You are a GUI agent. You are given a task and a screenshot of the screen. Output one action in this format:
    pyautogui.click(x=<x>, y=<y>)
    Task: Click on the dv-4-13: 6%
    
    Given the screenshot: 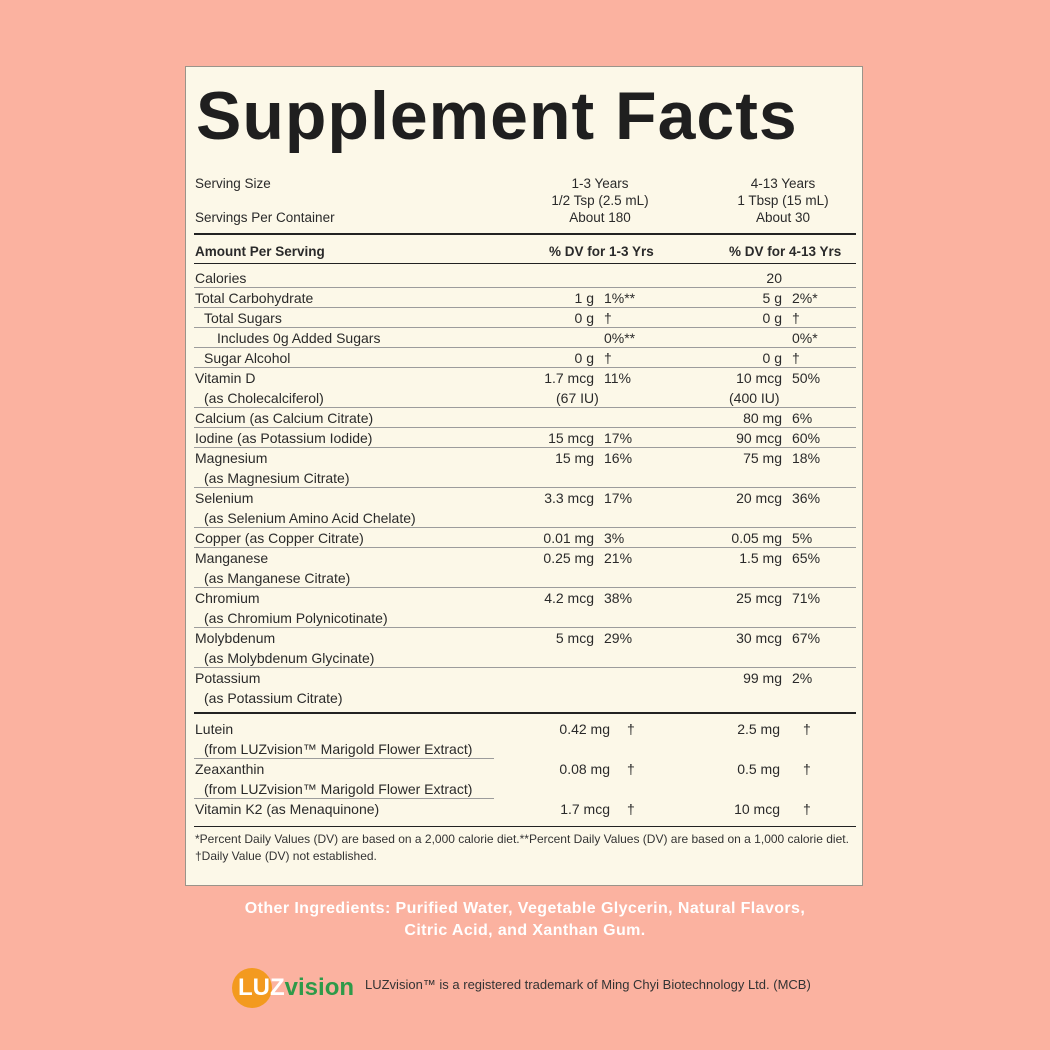 What is the action you would take?
    pyautogui.click(x=802, y=418)
    